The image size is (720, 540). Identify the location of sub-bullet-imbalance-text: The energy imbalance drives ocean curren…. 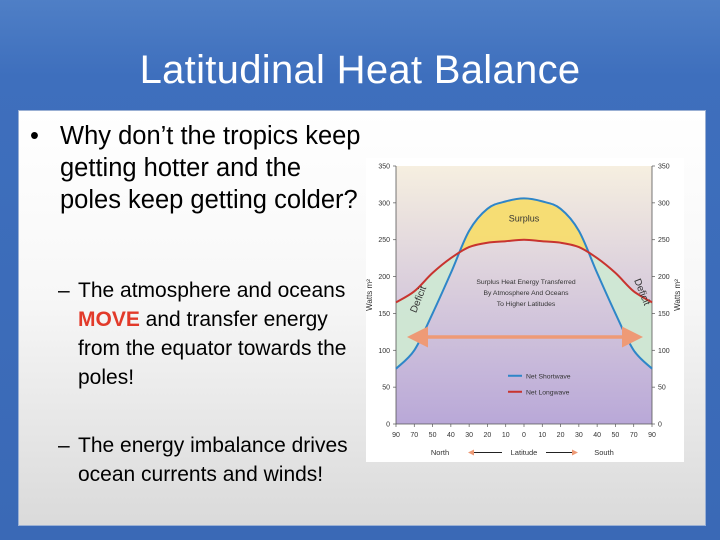
(213, 460).